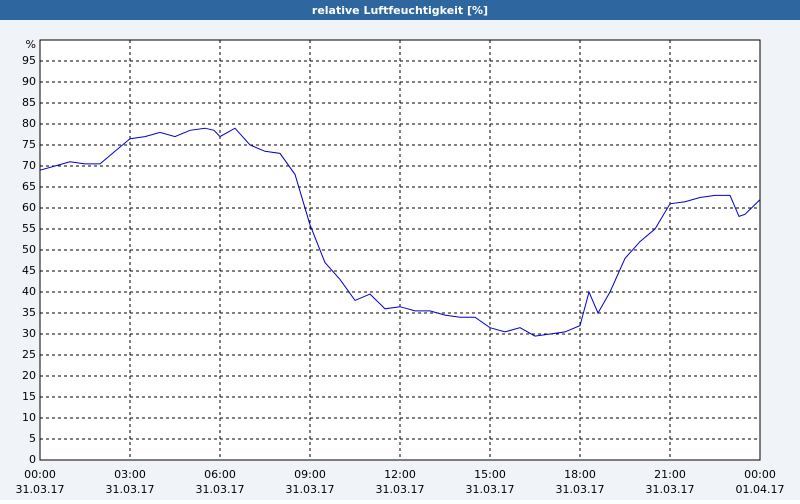 This screenshot has width=800, height=504. What do you see at coordinates (29, 228) in the screenshot?
I see `y-tick-label: 55` at bounding box center [29, 228].